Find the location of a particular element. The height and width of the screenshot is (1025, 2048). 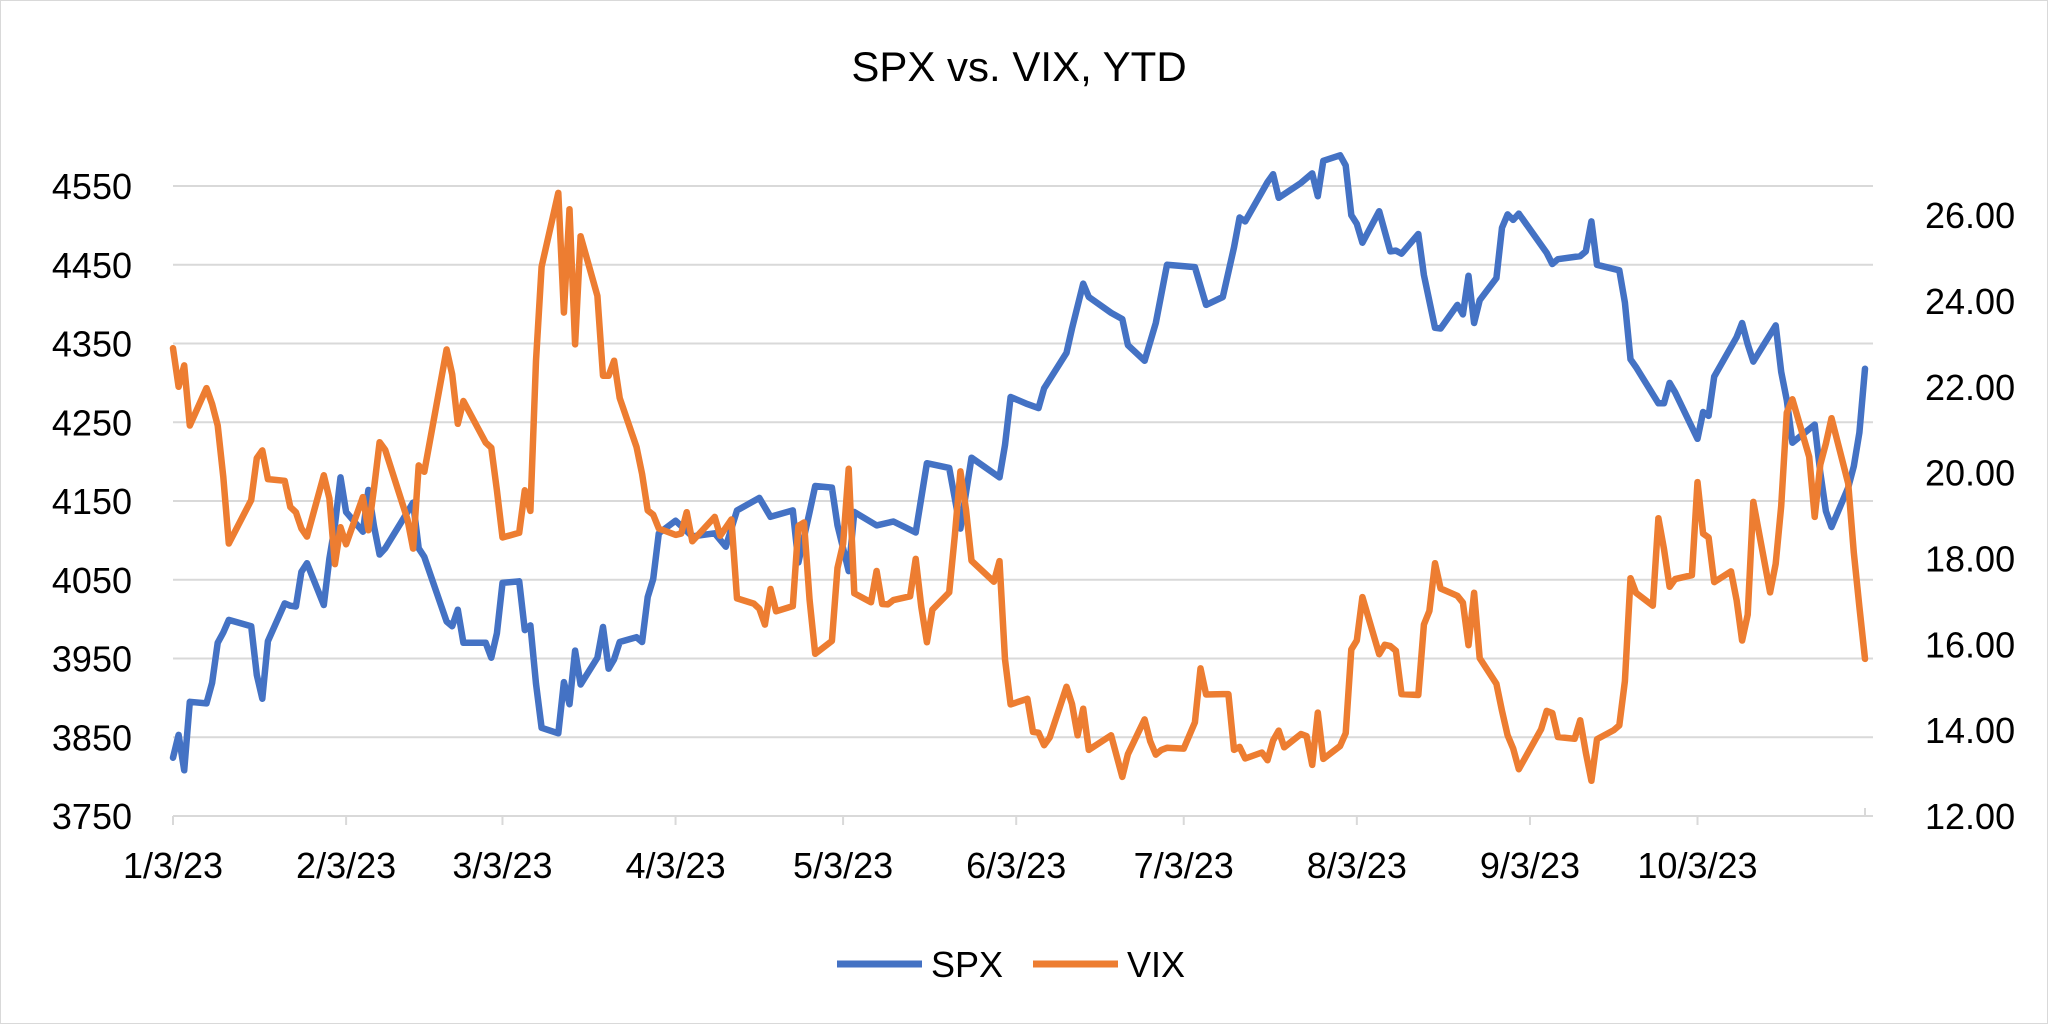

y-right-tick-label: 26.00 is located at coordinates (1970, 215).